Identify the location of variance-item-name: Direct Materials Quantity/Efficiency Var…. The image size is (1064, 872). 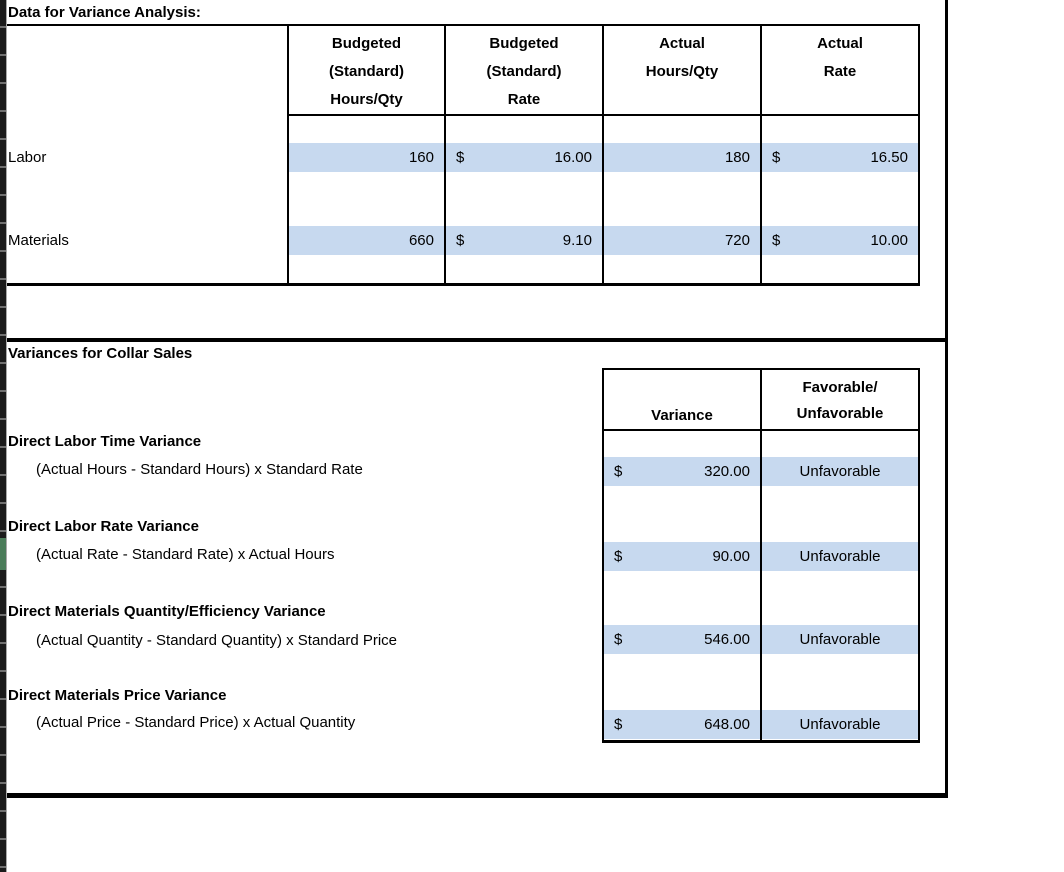
(167, 611).